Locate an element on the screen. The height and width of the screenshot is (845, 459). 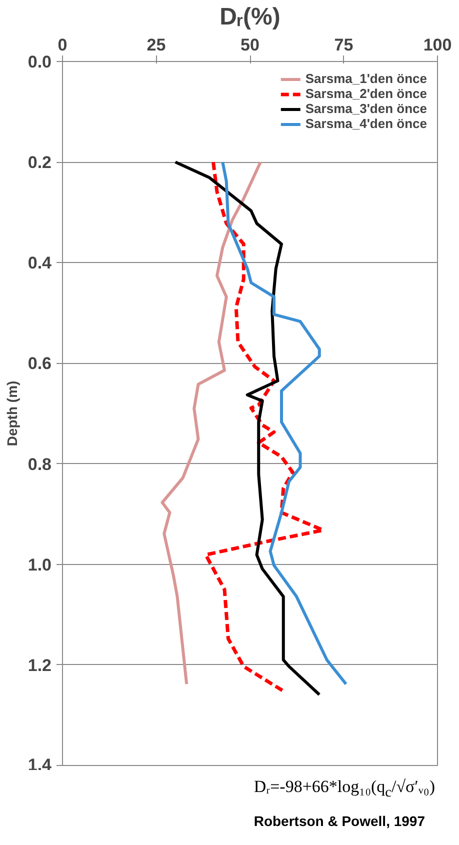
y-tick-label: 1.2 is located at coordinates (40, 665).